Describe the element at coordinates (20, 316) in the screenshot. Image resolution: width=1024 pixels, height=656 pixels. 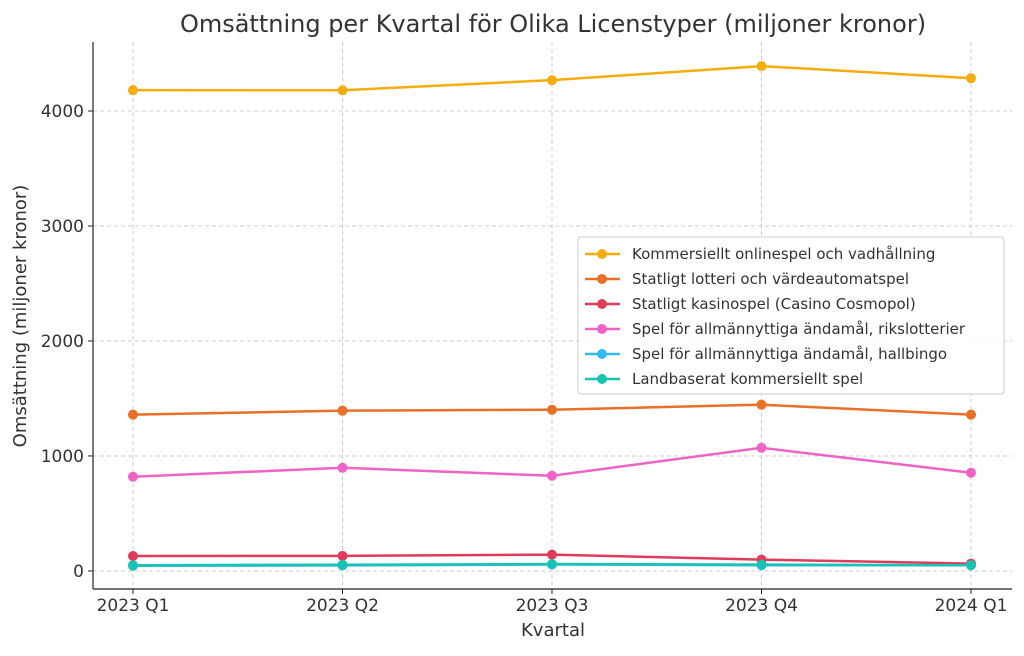
I see `y-axis-label: Omsättning (miljoner kronor)` at that location.